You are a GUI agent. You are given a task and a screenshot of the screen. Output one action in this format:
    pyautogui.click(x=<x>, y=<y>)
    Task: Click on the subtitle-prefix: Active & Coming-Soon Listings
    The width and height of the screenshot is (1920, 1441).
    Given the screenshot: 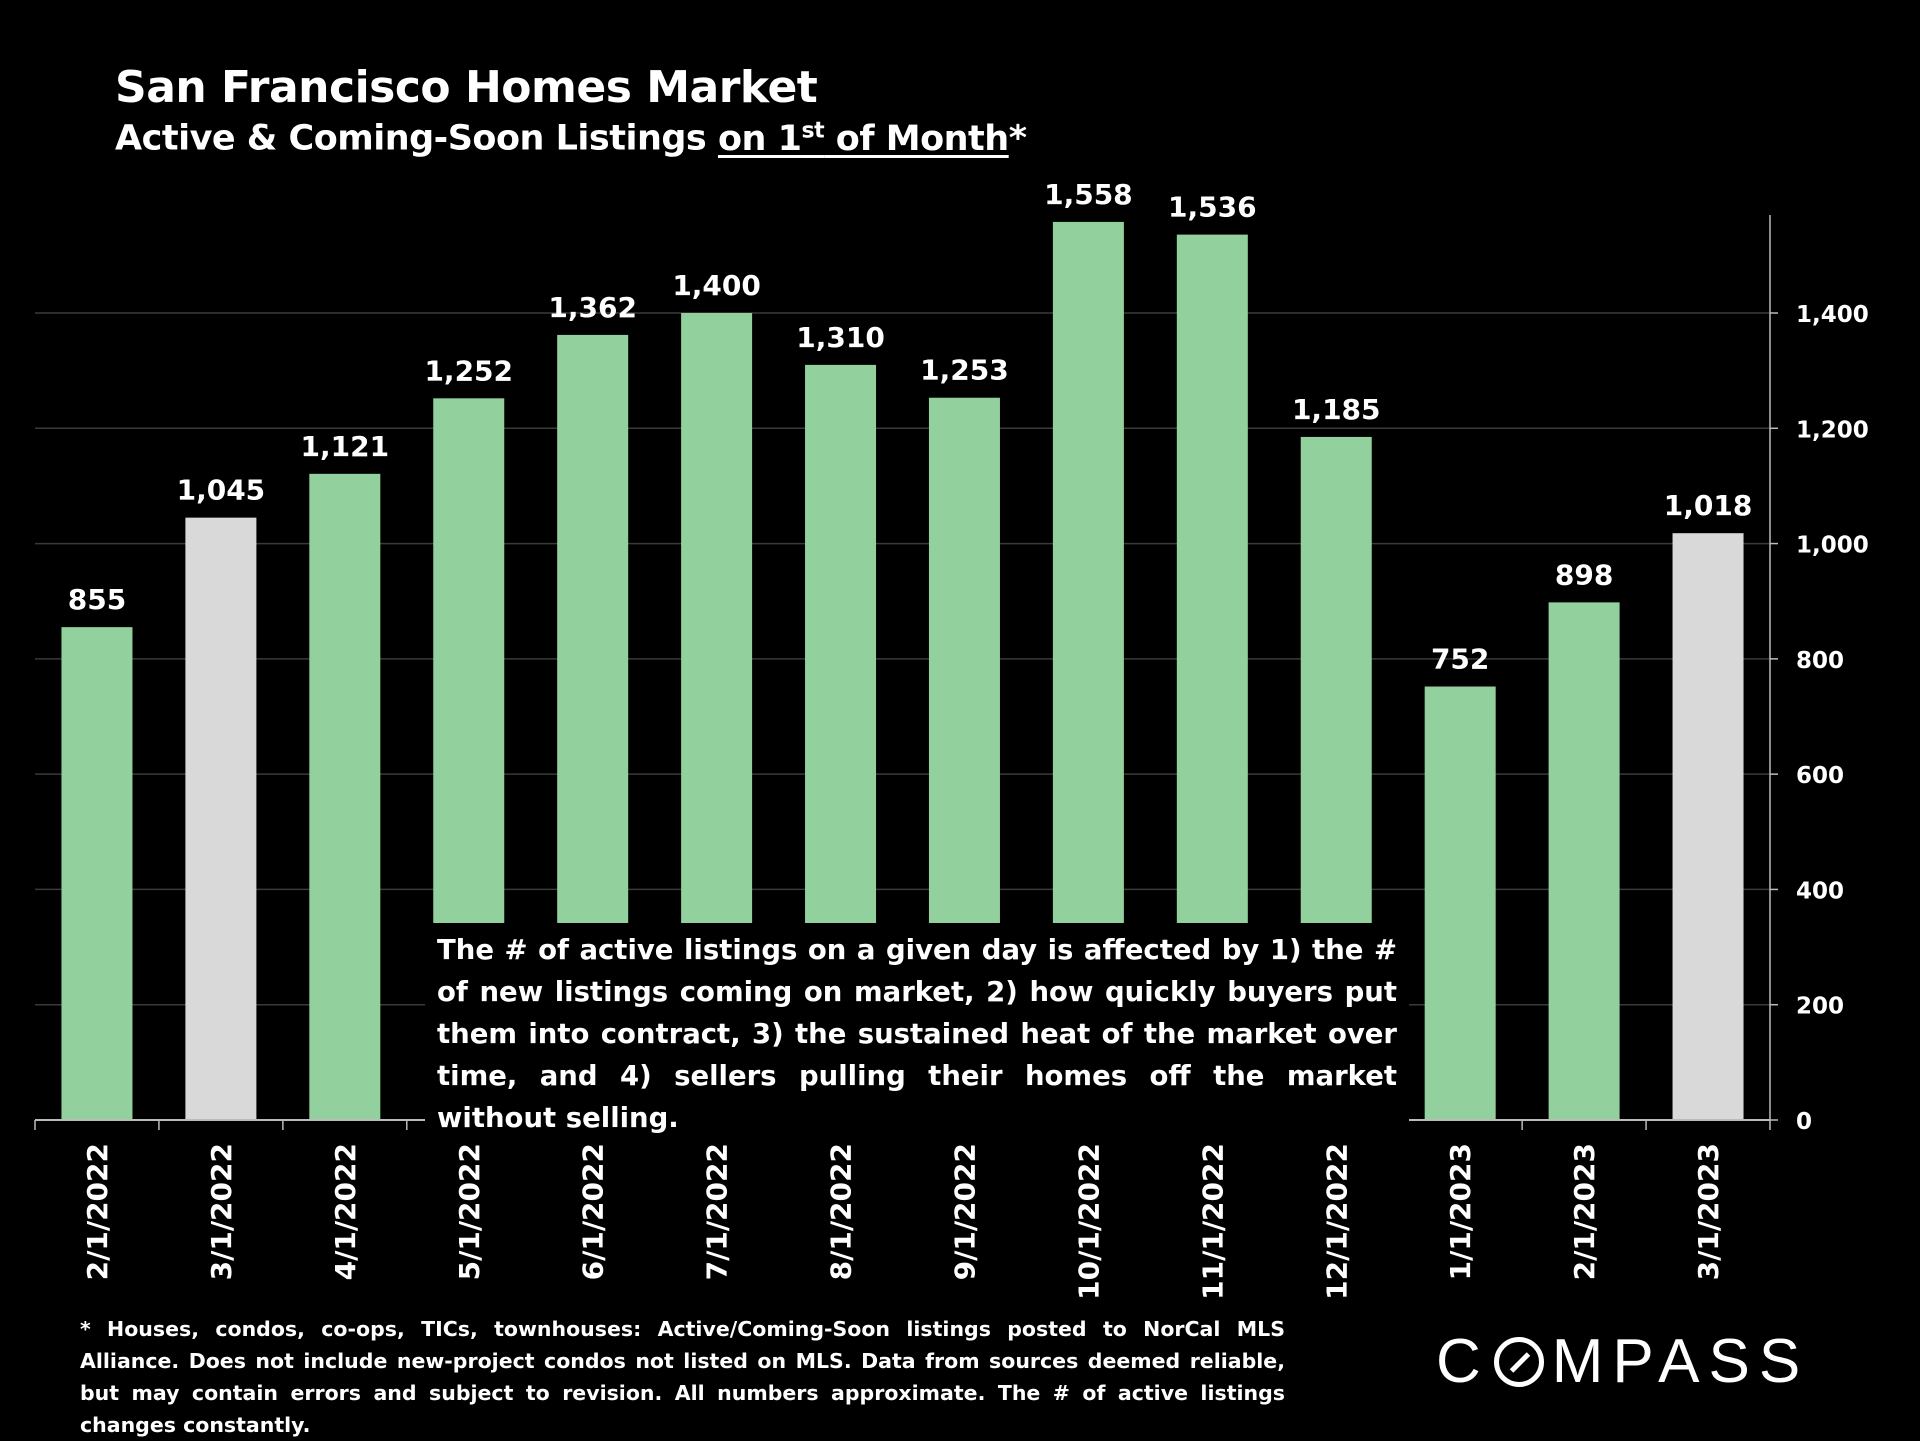 What is the action you would take?
    pyautogui.click(x=416, y=138)
    